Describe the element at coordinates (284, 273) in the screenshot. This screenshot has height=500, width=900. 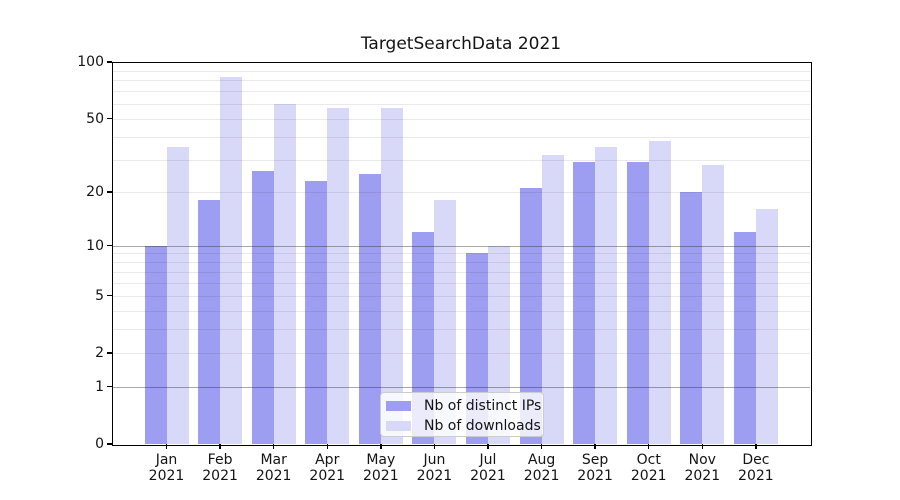
I see `bar-downloads-mar` at that location.